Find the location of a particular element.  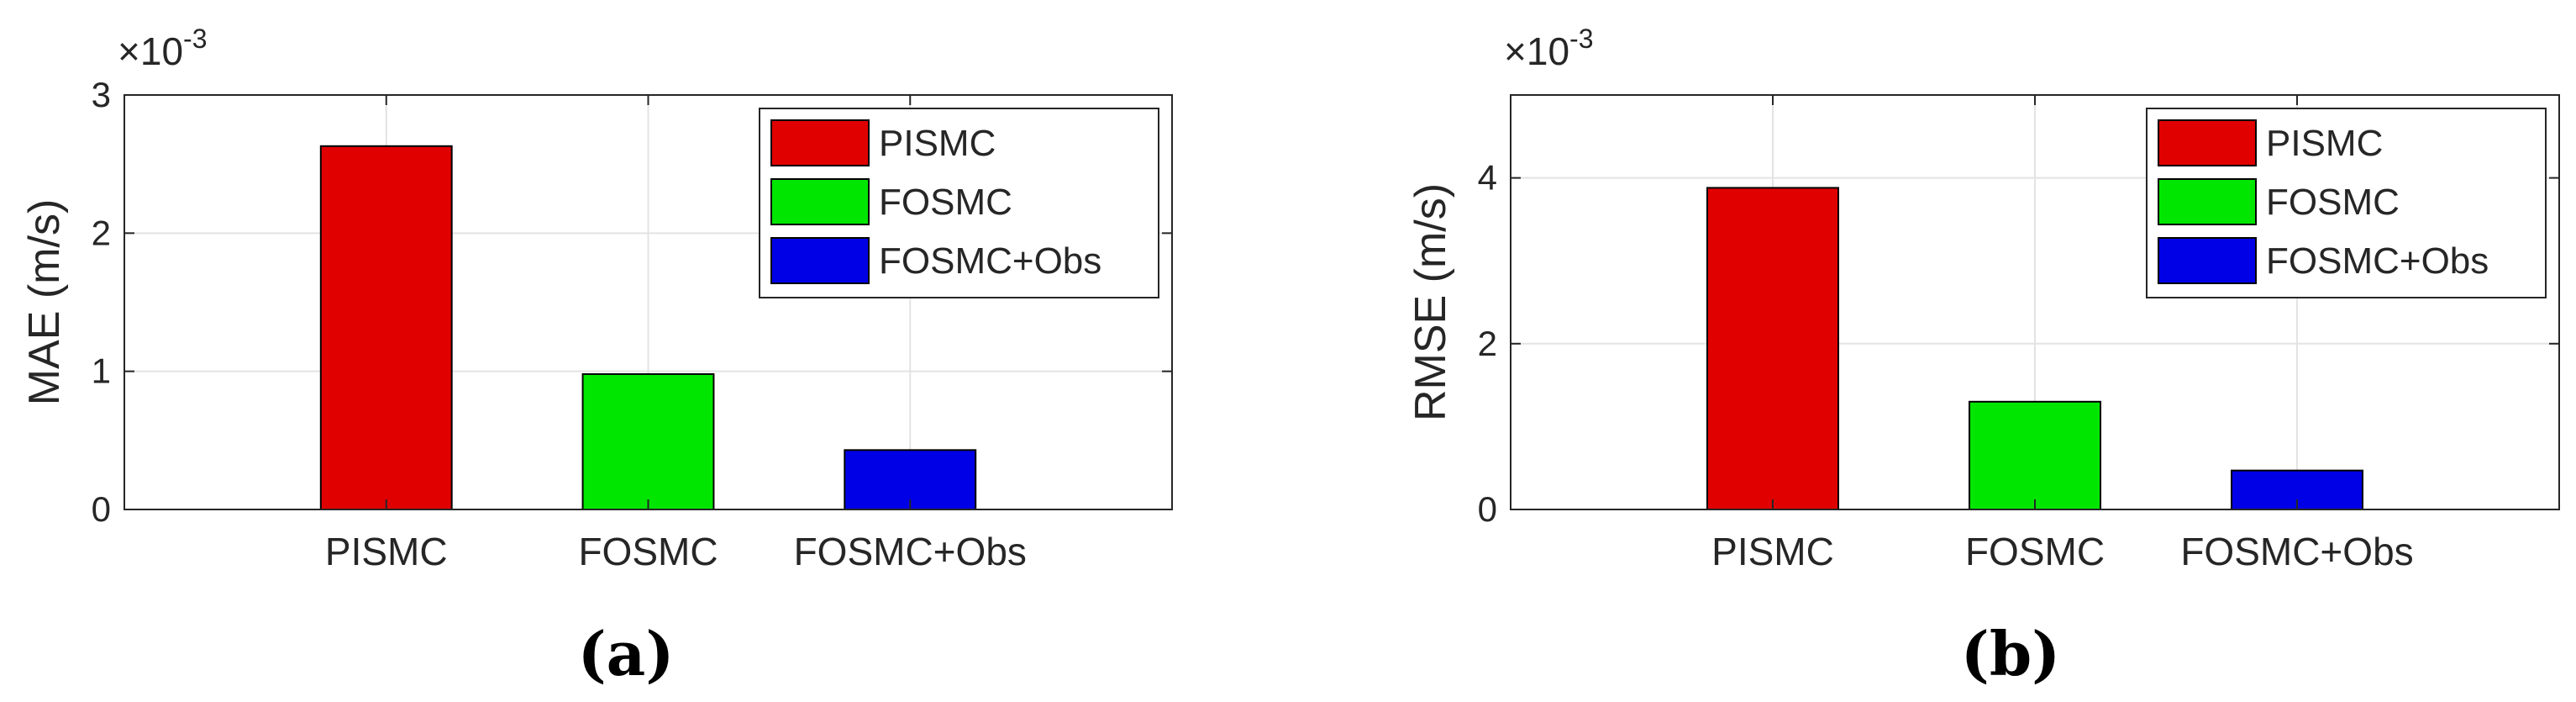

y-axis-label: MAE (m/s) is located at coordinates (44, 302).